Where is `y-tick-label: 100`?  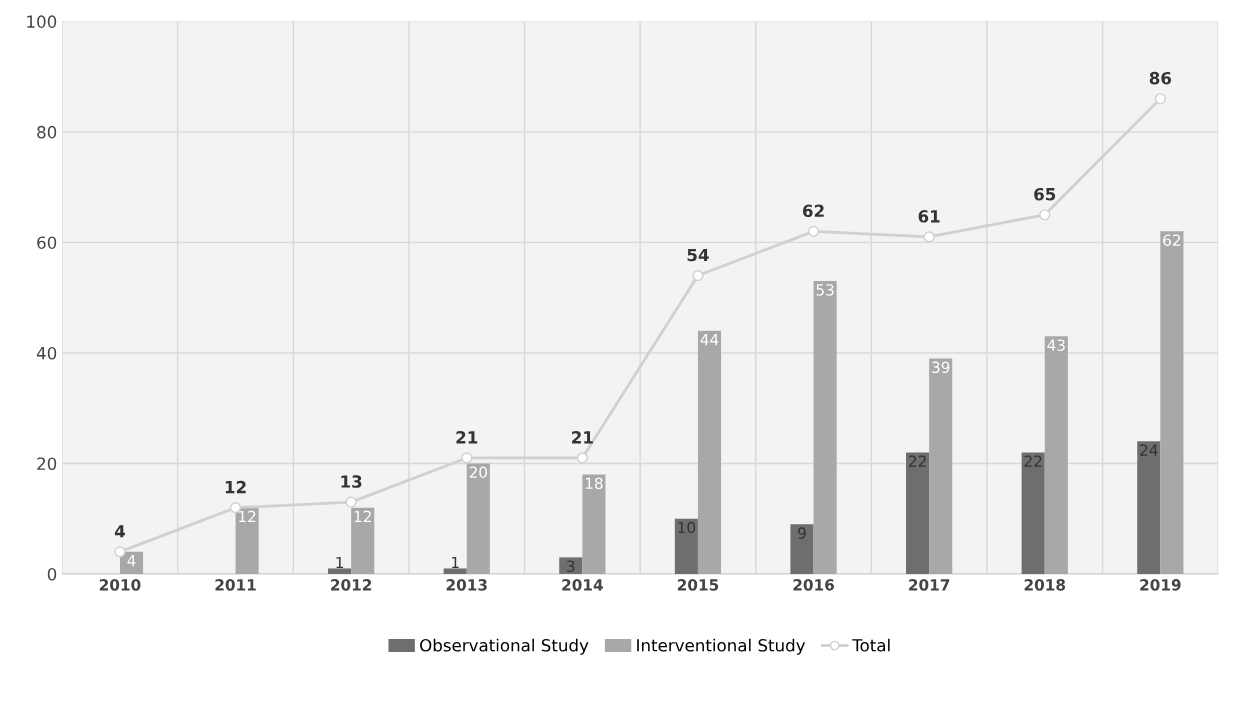
y-tick-label: 100 is located at coordinates (42, 21).